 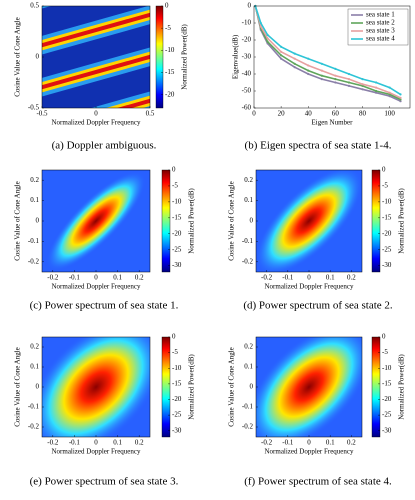 What do you see at coordinates (150, 114) in the screenshot?
I see `x-tick-label: 0.5` at bounding box center [150, 114].